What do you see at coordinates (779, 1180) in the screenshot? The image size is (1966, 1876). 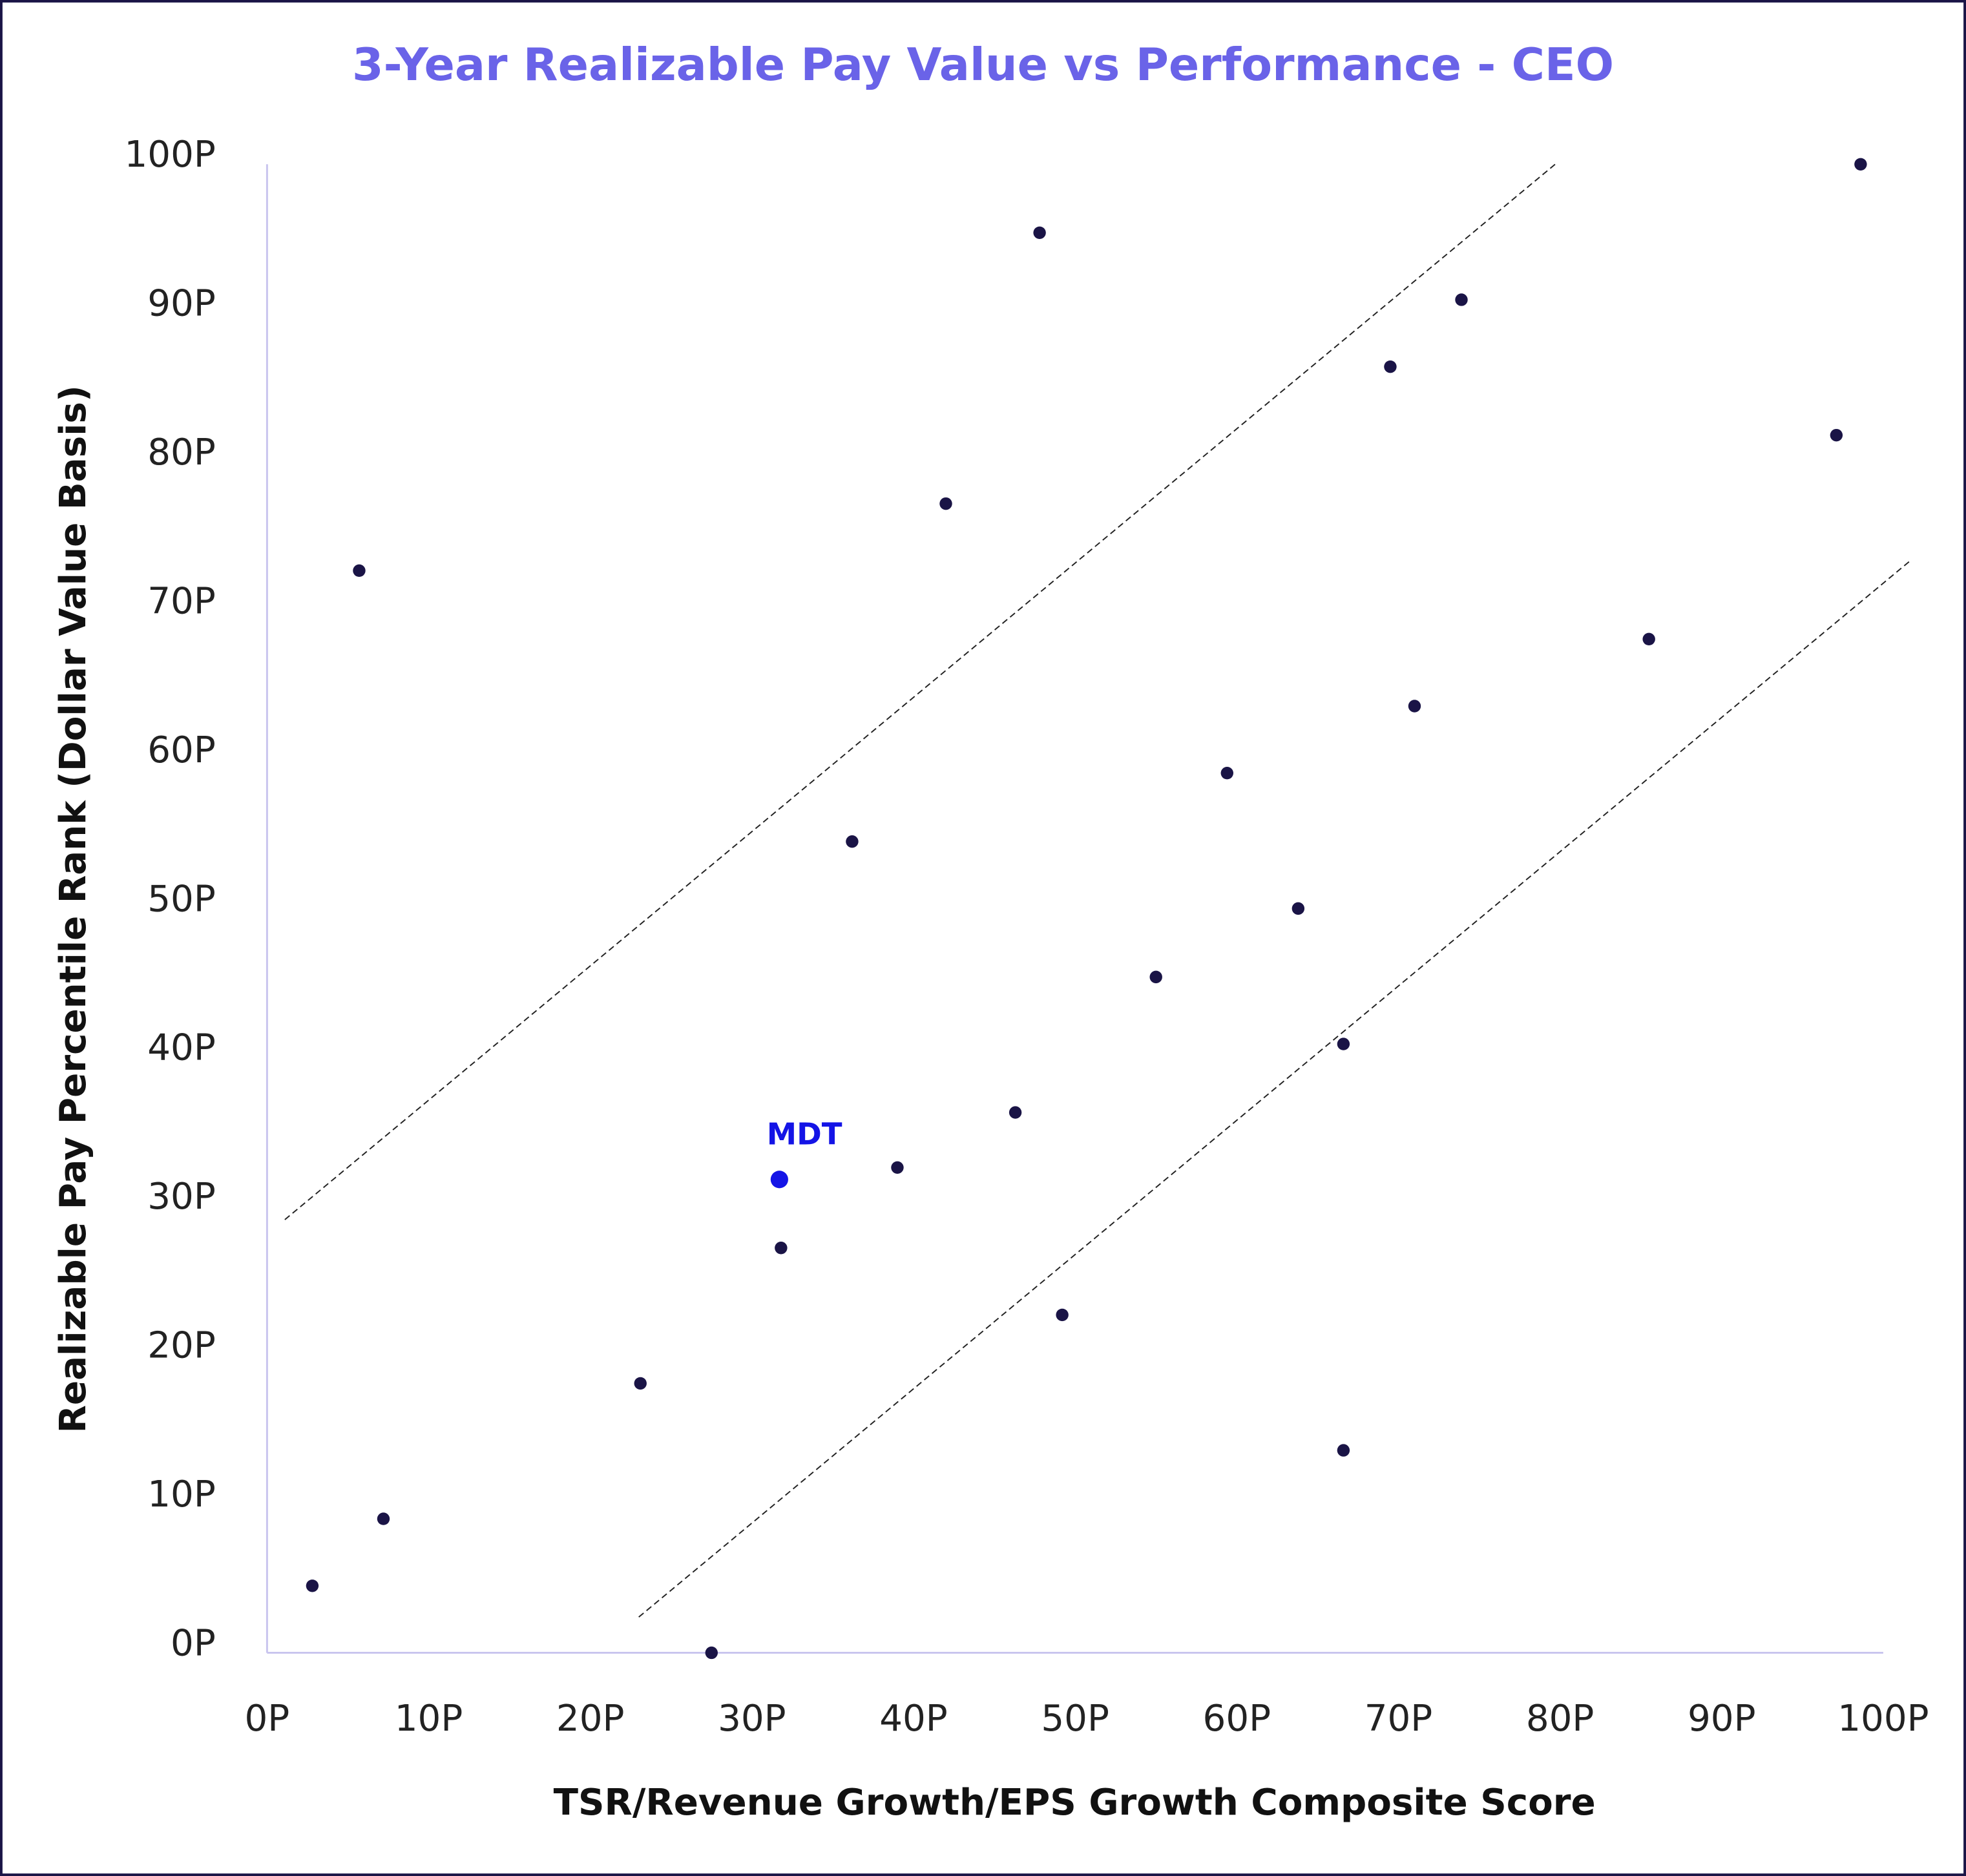 I see `highlight-point-mdt` at bounding box center [779, 1180].